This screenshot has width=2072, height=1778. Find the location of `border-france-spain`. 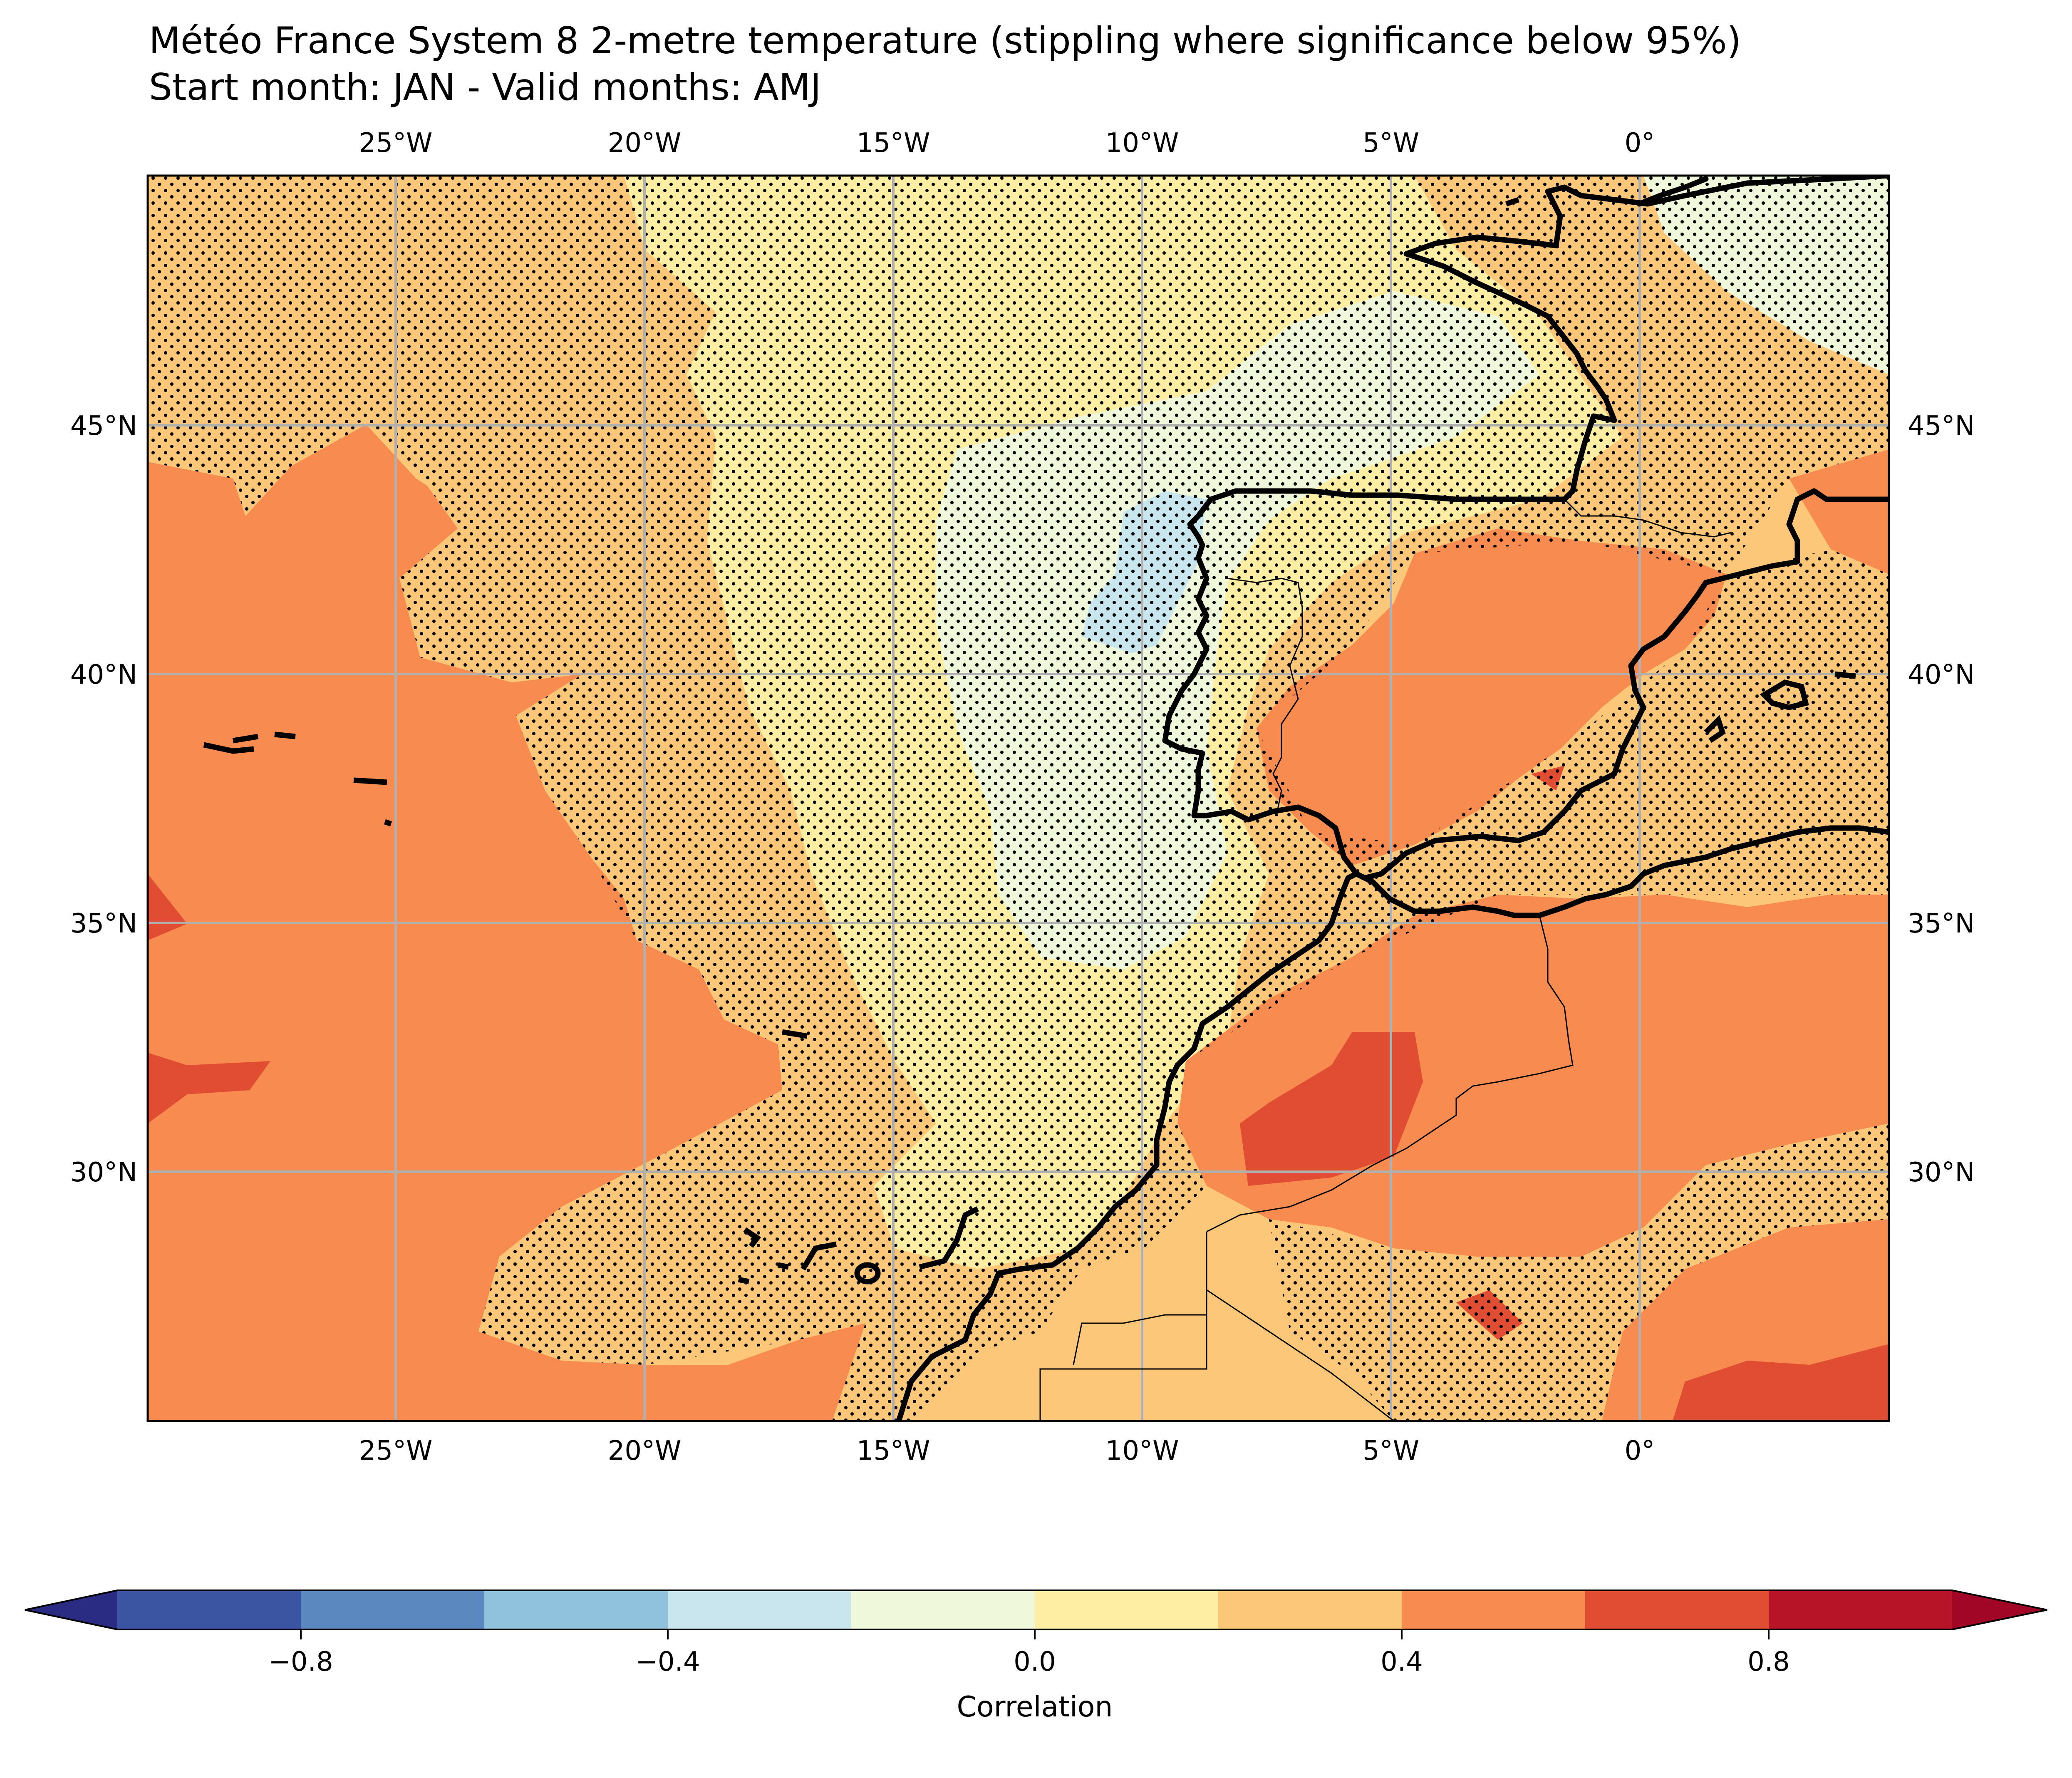

border-france-spain is located at coordinates (1647, 518).